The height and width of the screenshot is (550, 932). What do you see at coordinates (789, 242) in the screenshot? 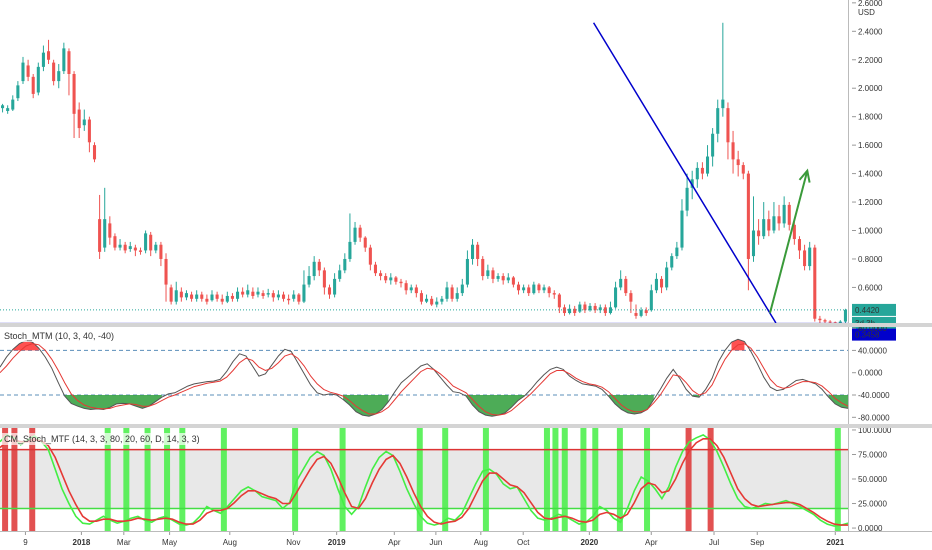
I see `projection-arrow` at bounding box center [789, 242].